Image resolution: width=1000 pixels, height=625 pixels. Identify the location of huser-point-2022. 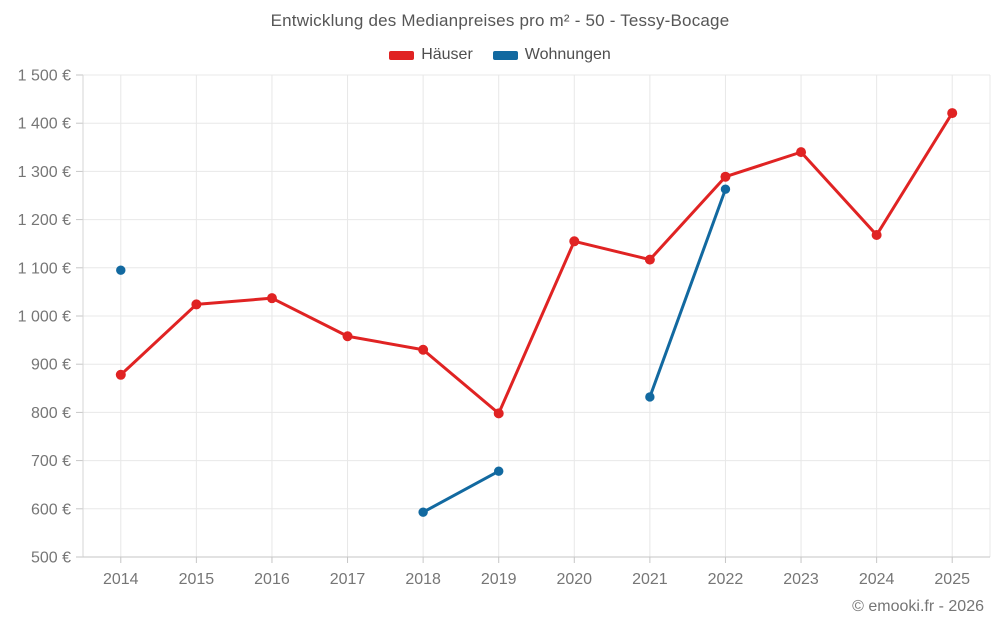
(725, 176).